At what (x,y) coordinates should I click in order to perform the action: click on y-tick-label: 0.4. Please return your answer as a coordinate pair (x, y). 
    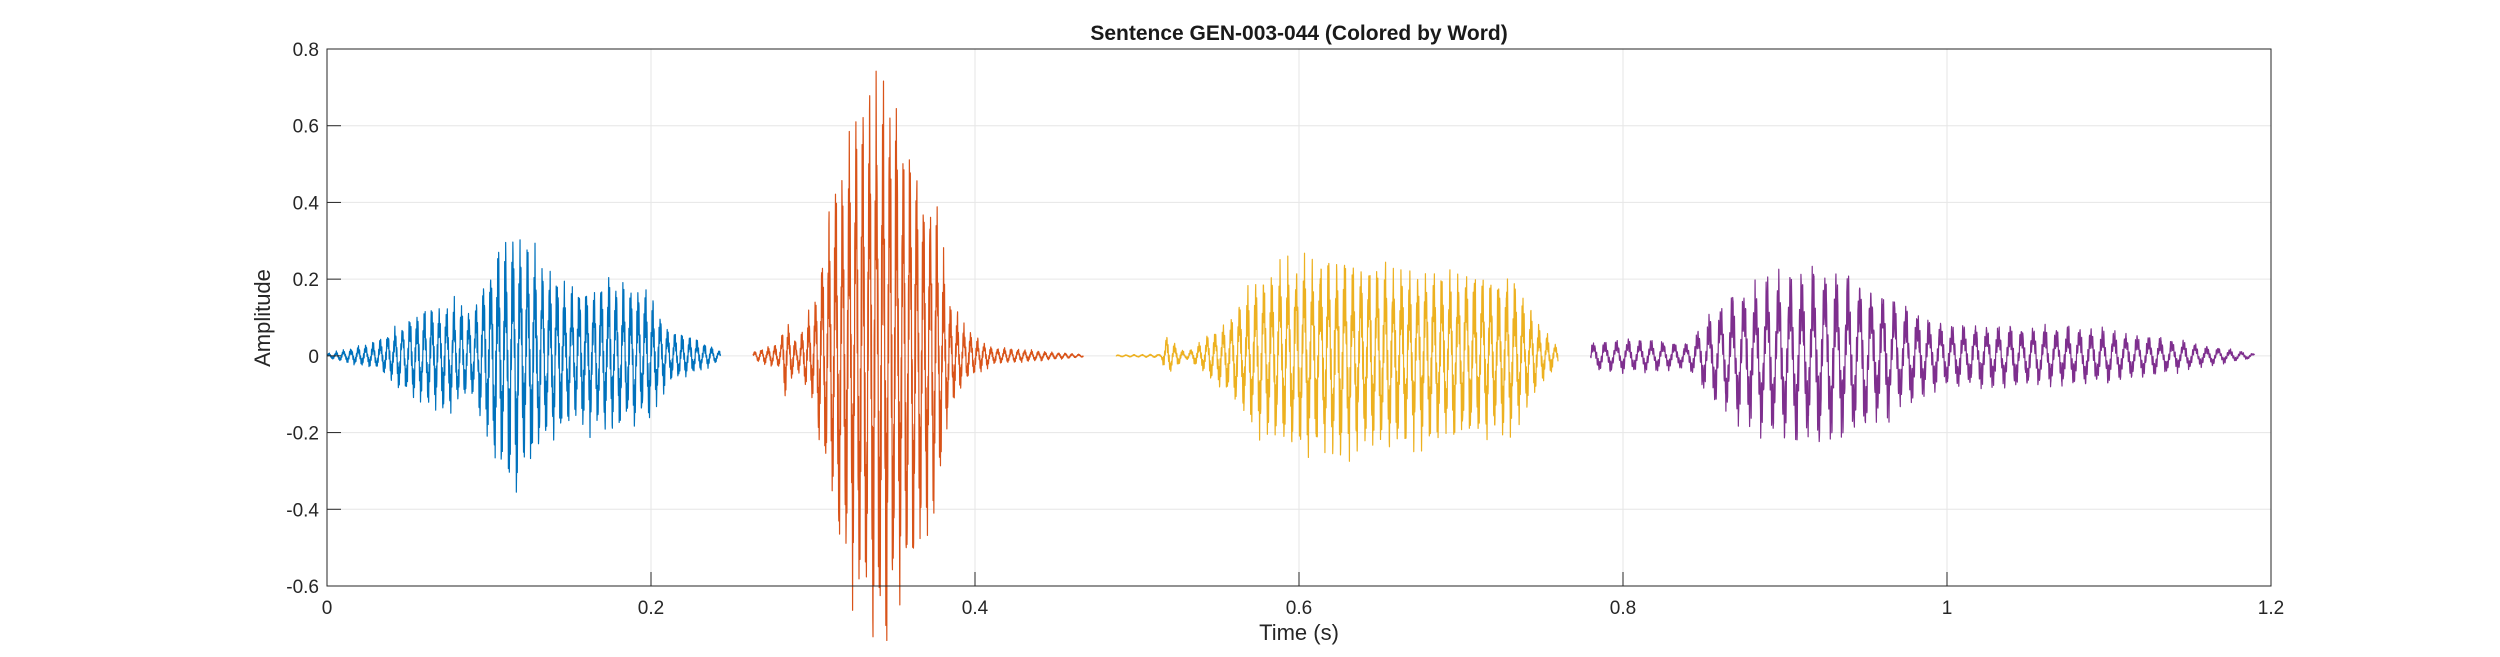
    Looking at the image, I should click on (306, 203).